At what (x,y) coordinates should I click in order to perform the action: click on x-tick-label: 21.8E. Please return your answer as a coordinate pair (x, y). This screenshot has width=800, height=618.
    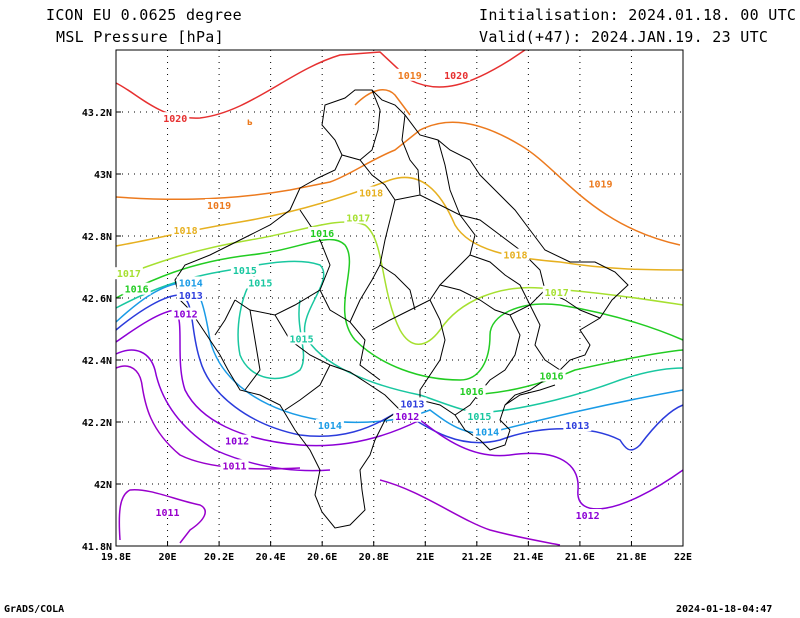
    Looking at the image, I should click on (631, 557).